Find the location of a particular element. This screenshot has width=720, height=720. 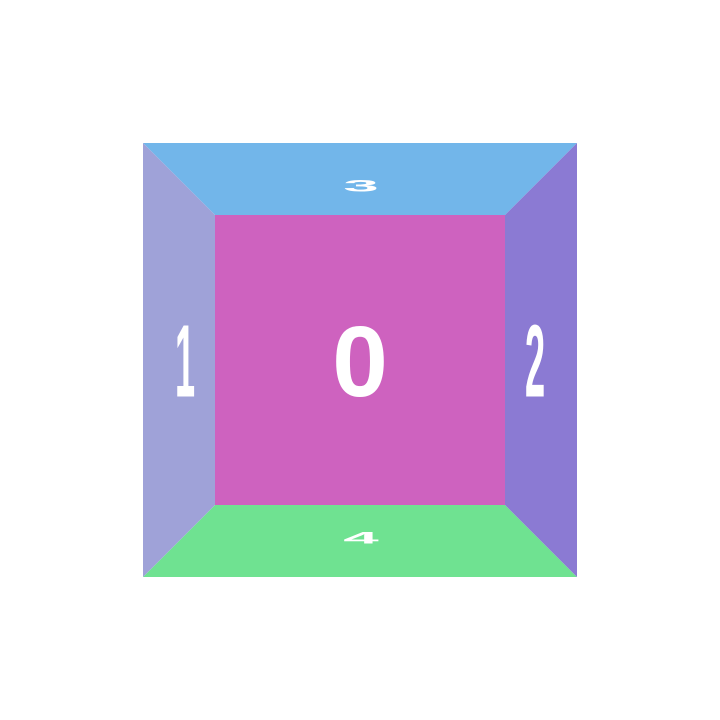

face-left-label: 1 is located at coordinates (185, 362).